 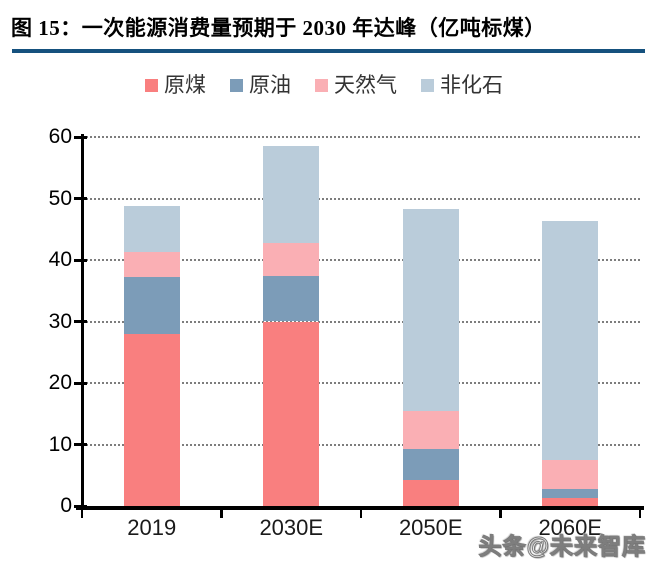 What do you see at coordinates (291, 527) in the screenshot?
I see `x-axis-category-label: 2030E` at bounding box center [291, 527].